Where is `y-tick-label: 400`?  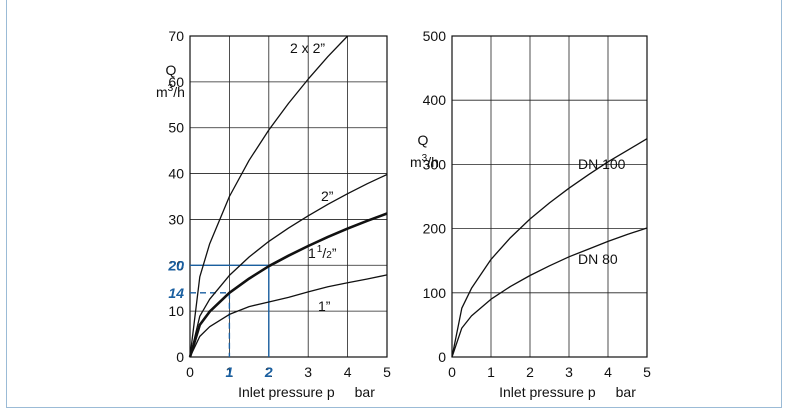 y-tick-label: 400 is located at coordinates (435, 100).